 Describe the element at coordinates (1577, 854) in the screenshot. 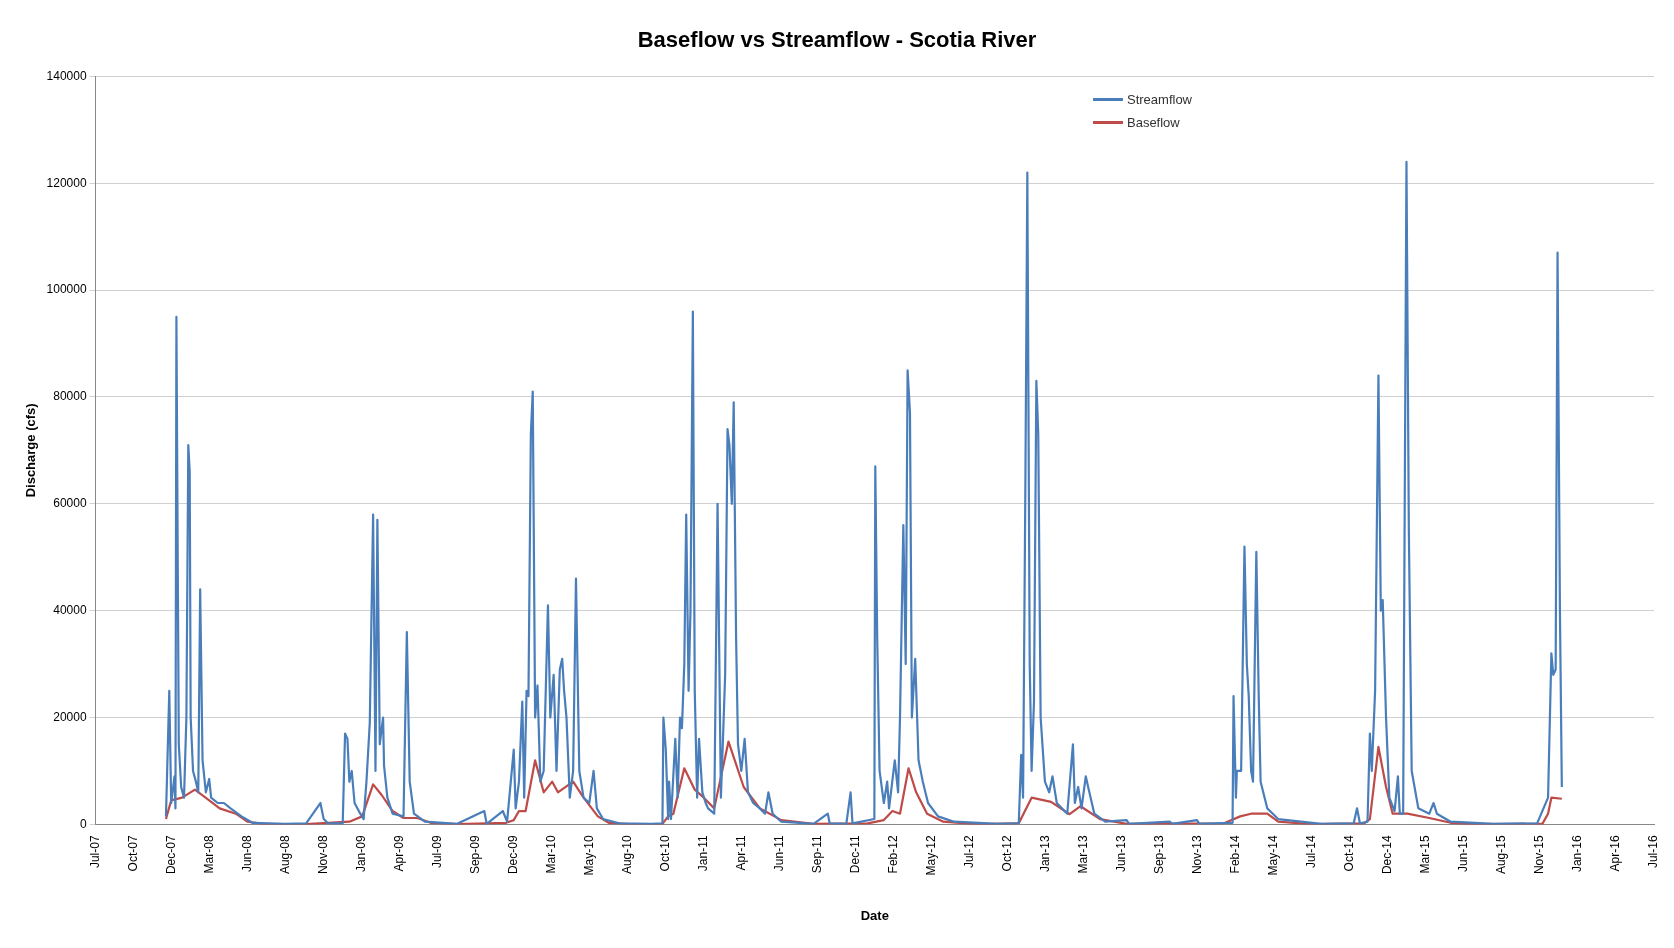

I see `x-tick-label: Jan-16` at that location.